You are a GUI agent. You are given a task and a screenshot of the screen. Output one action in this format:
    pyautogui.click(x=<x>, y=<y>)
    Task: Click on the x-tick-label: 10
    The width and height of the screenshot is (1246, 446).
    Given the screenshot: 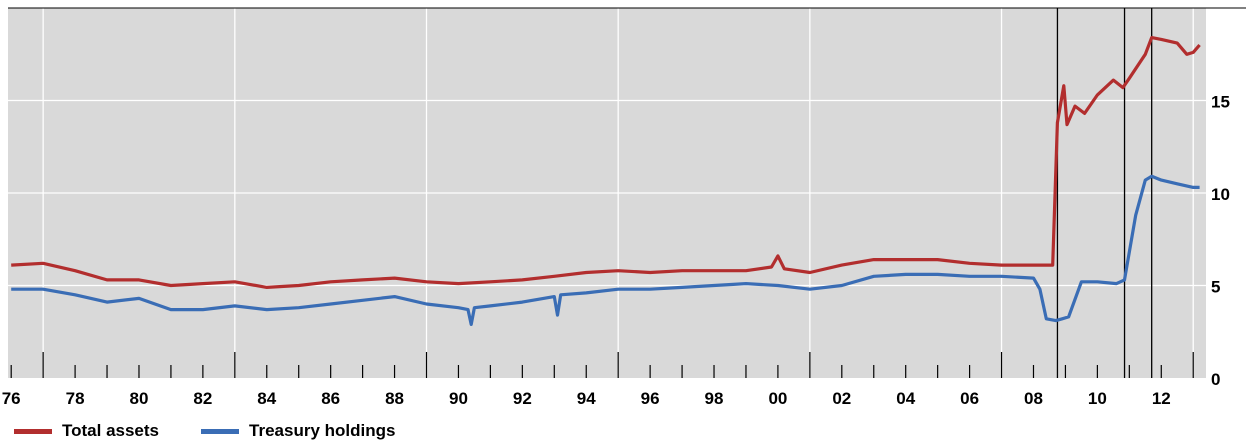 What is the action you would take?
    pyautogui.click(x=1097, y=398)
    